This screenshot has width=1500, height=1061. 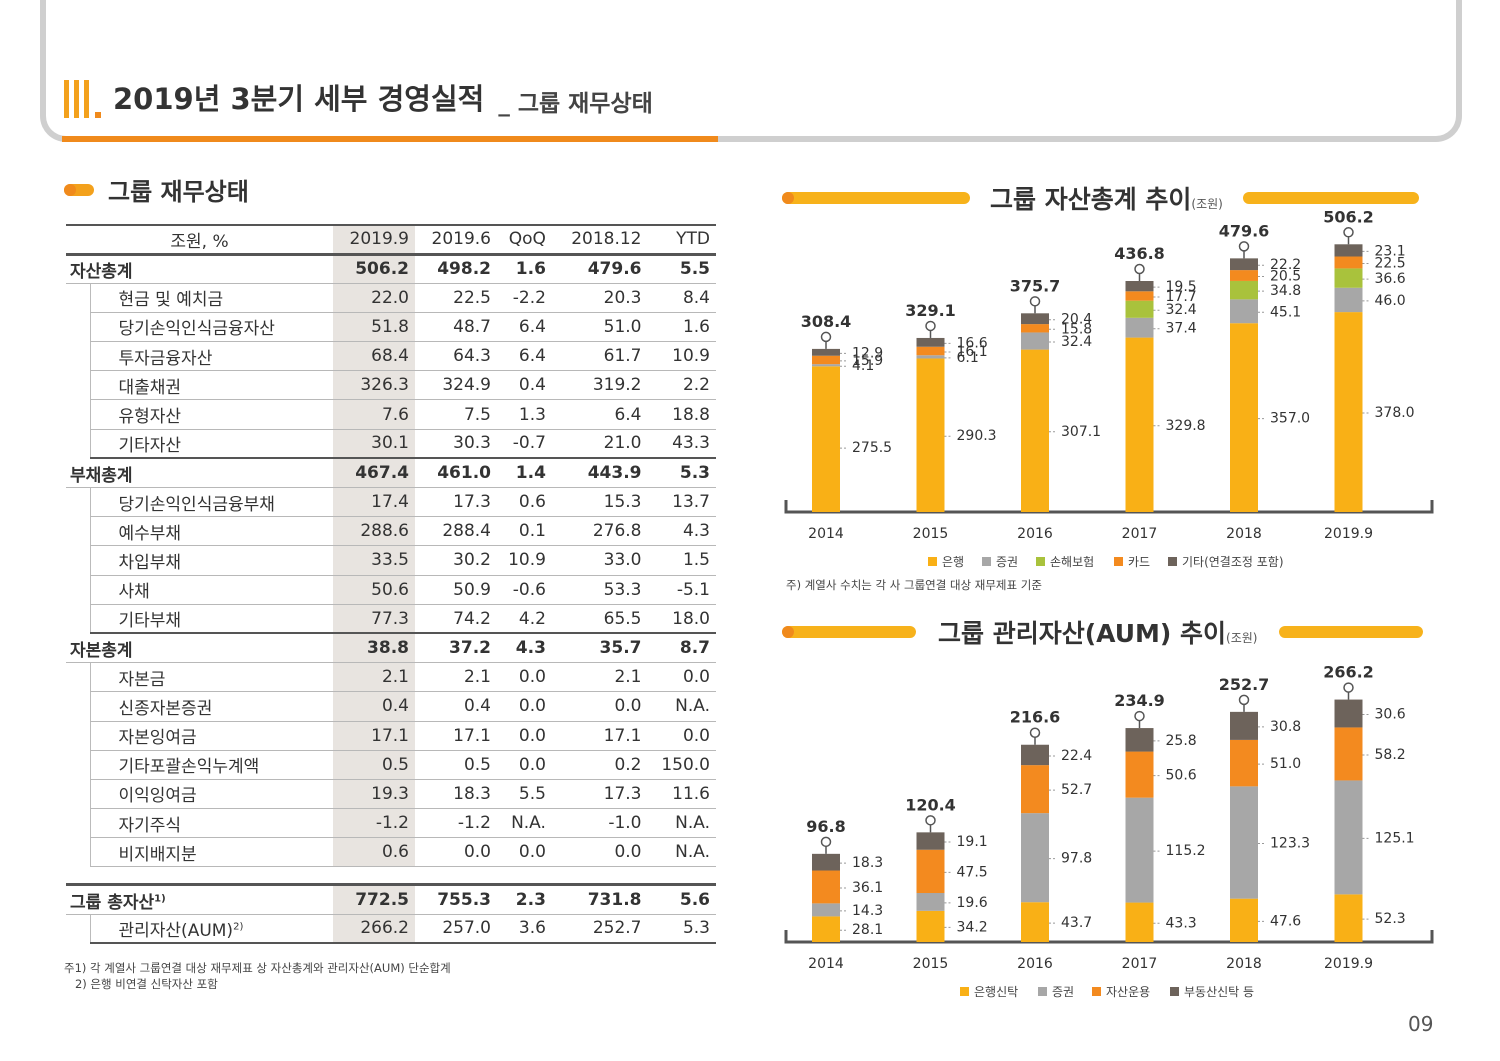 I want to click on cell-value: 61.7, so click(x=599, y=356).